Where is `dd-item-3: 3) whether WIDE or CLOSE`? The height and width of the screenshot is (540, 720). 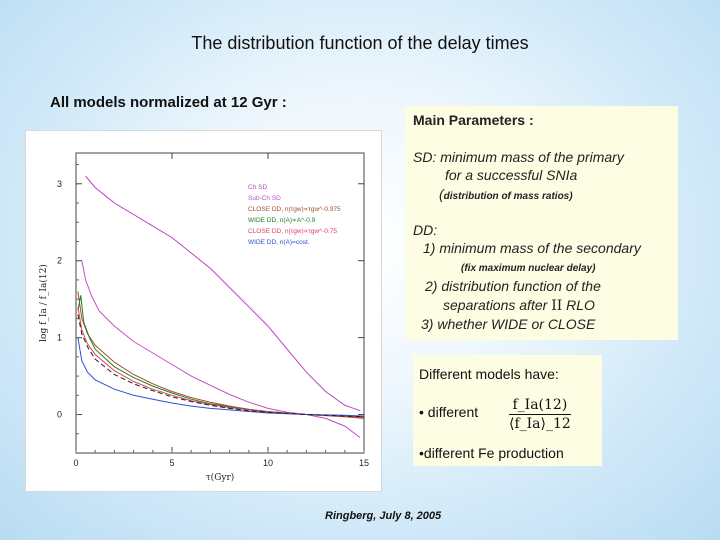
dd-item-3: 3) whether WIDE or CLOSE is located at coordinates (508, 324).